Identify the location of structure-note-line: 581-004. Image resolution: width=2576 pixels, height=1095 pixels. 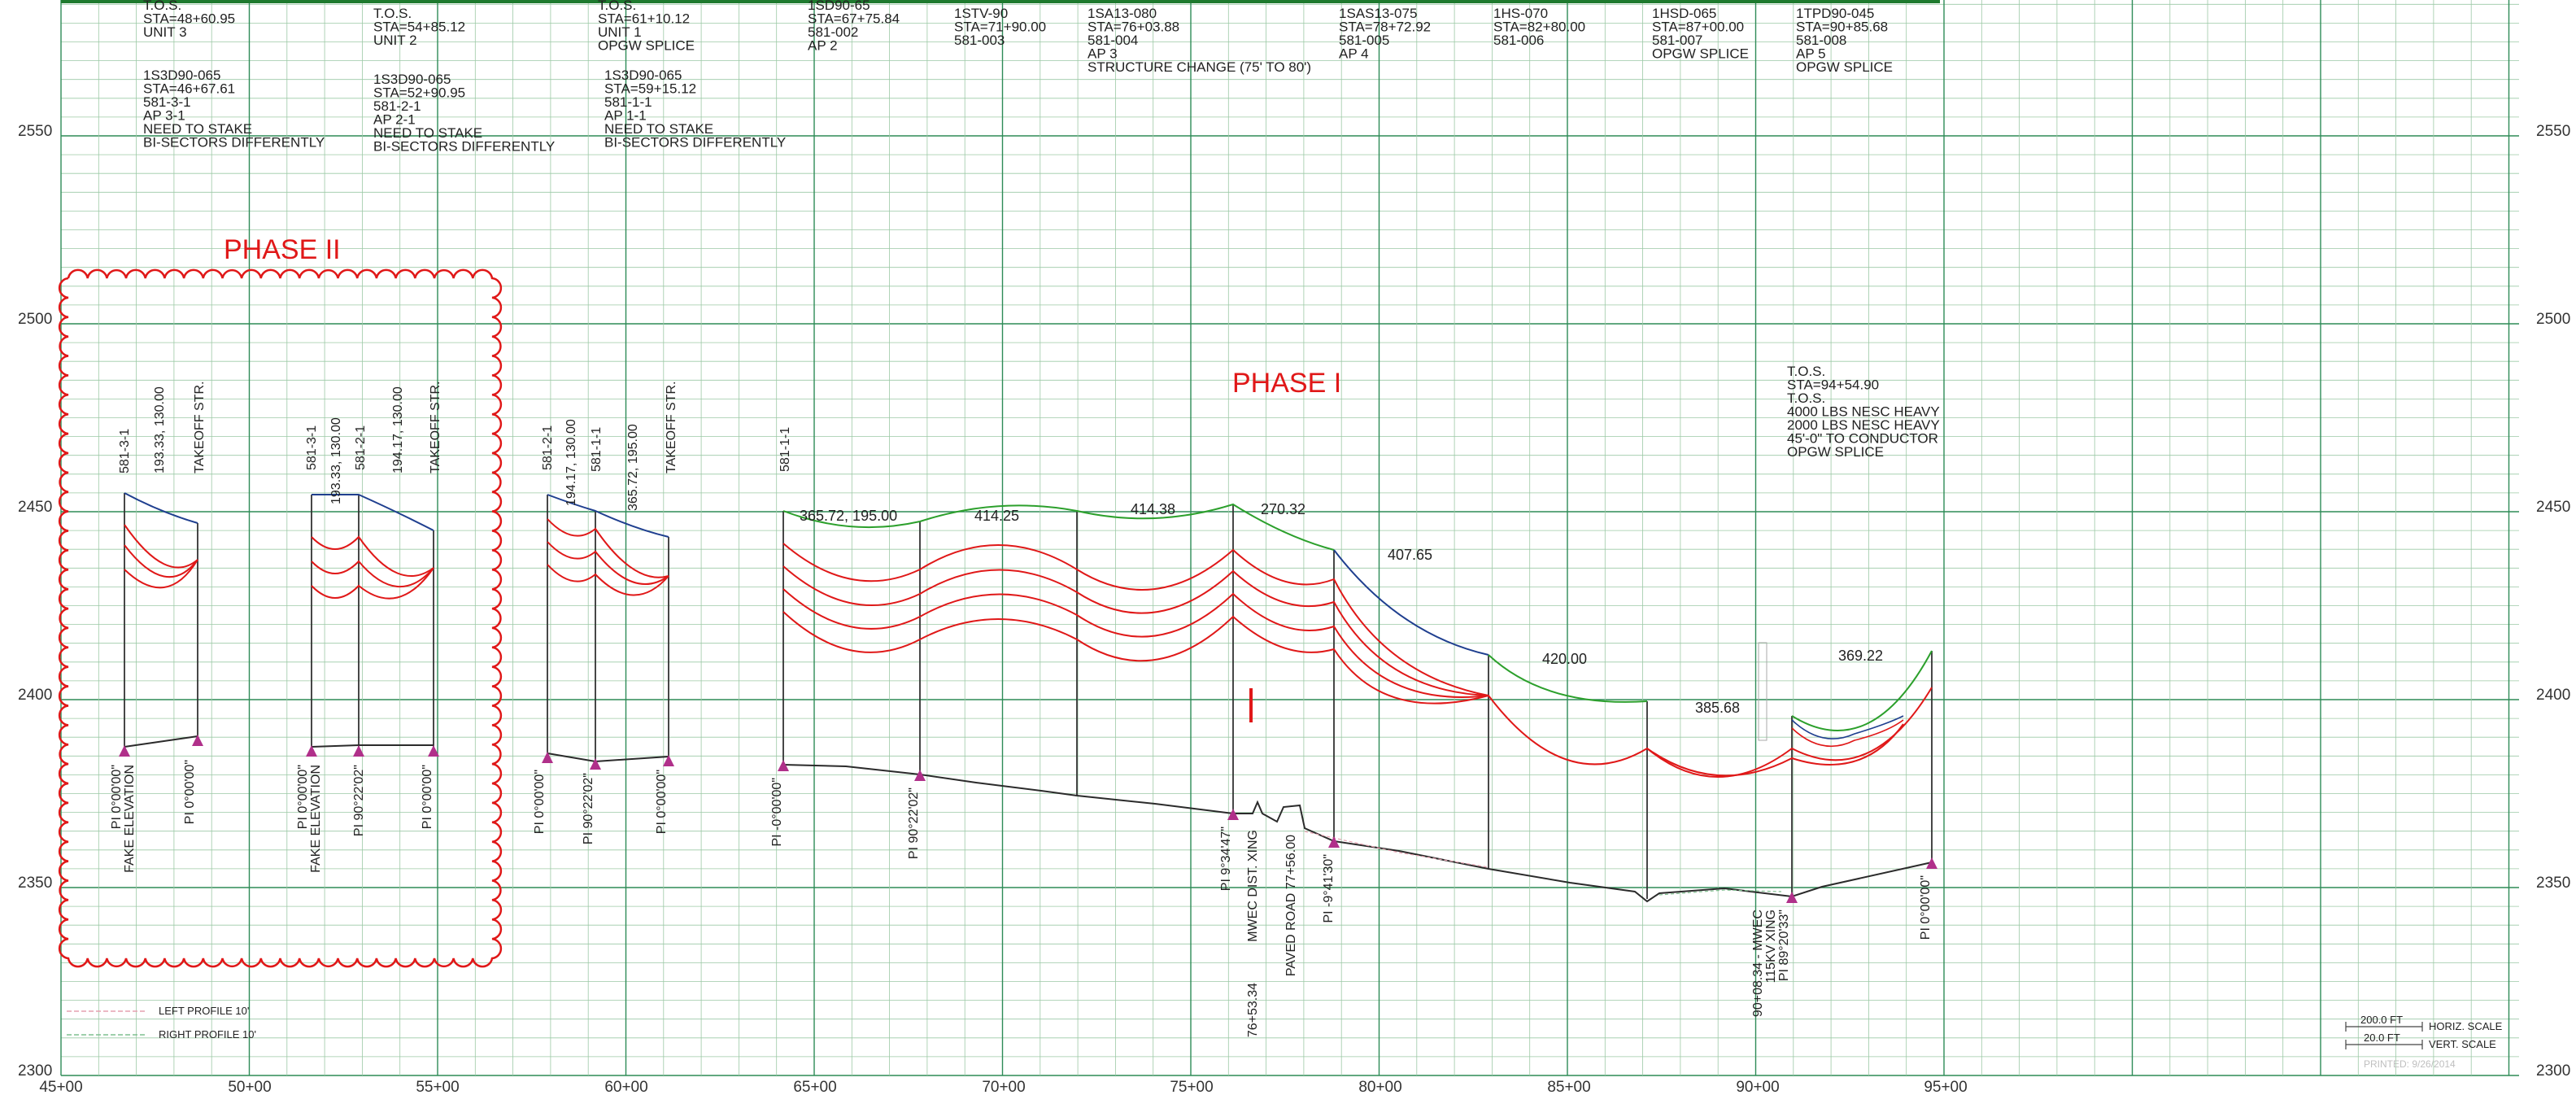
(1112, 40).